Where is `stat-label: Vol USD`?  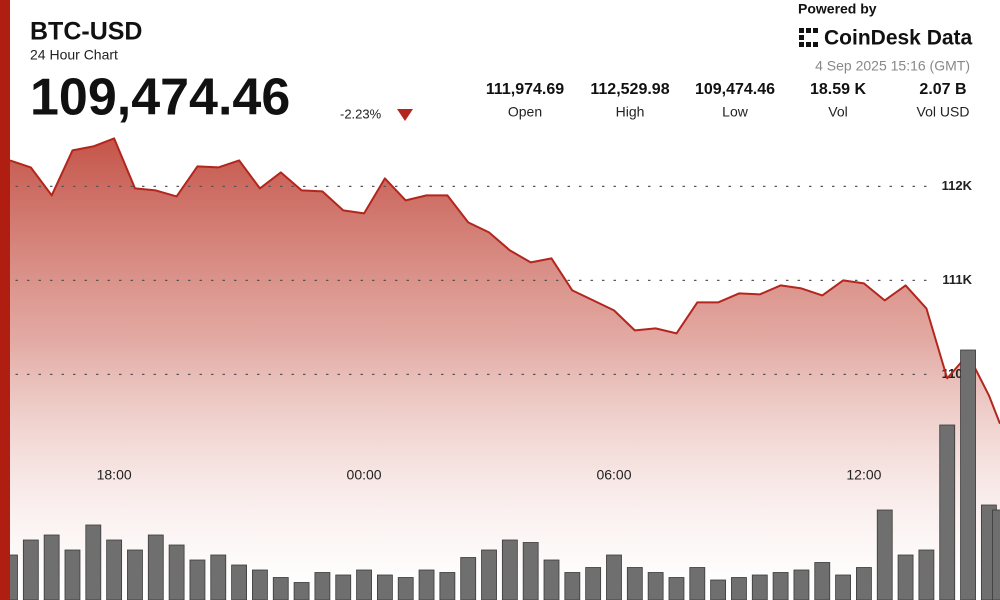
stat-label: Vol USD is located at coordinates (943, 112).